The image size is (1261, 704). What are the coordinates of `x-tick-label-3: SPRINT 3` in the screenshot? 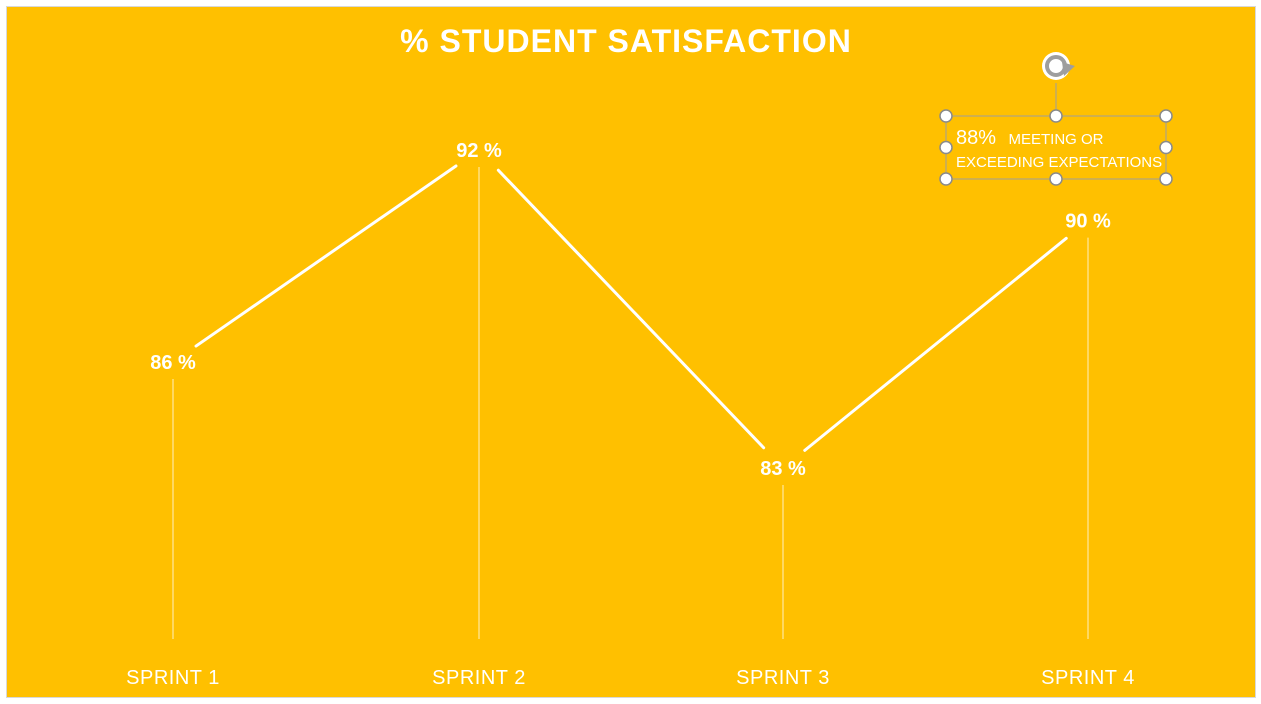 It's located at (783, 678).